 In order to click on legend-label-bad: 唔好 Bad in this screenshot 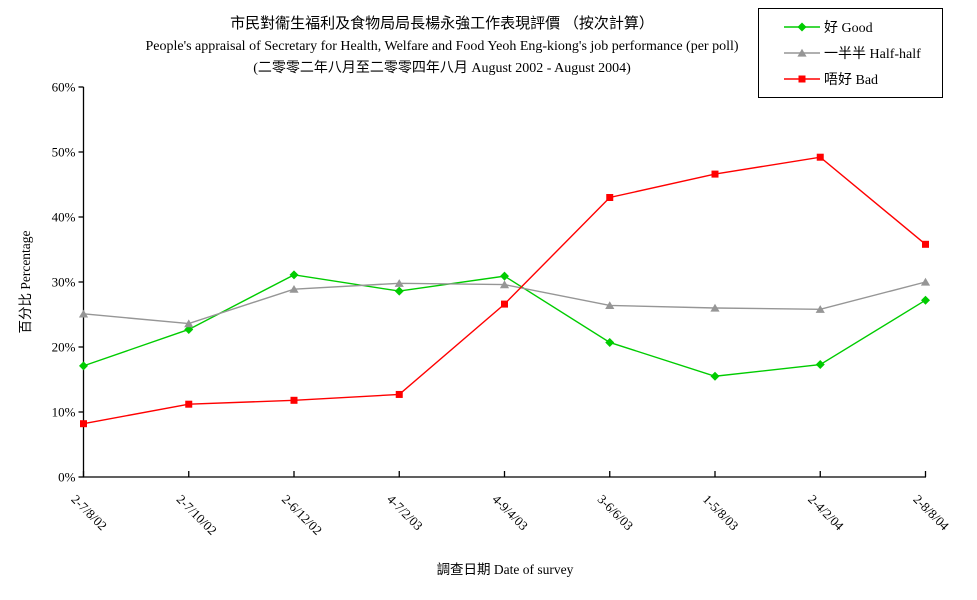, I will do `click(851, 80)`.